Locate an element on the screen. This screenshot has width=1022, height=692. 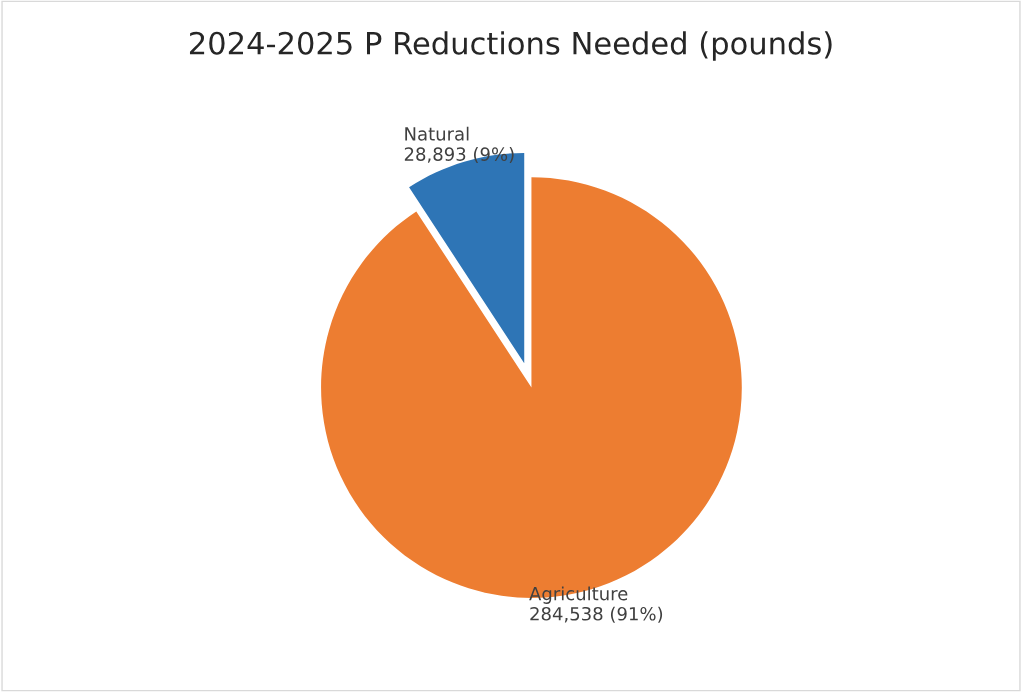
chart-title: 2024-2025 P Reductions Needed (pounds) is located at coordinates (510, 46).